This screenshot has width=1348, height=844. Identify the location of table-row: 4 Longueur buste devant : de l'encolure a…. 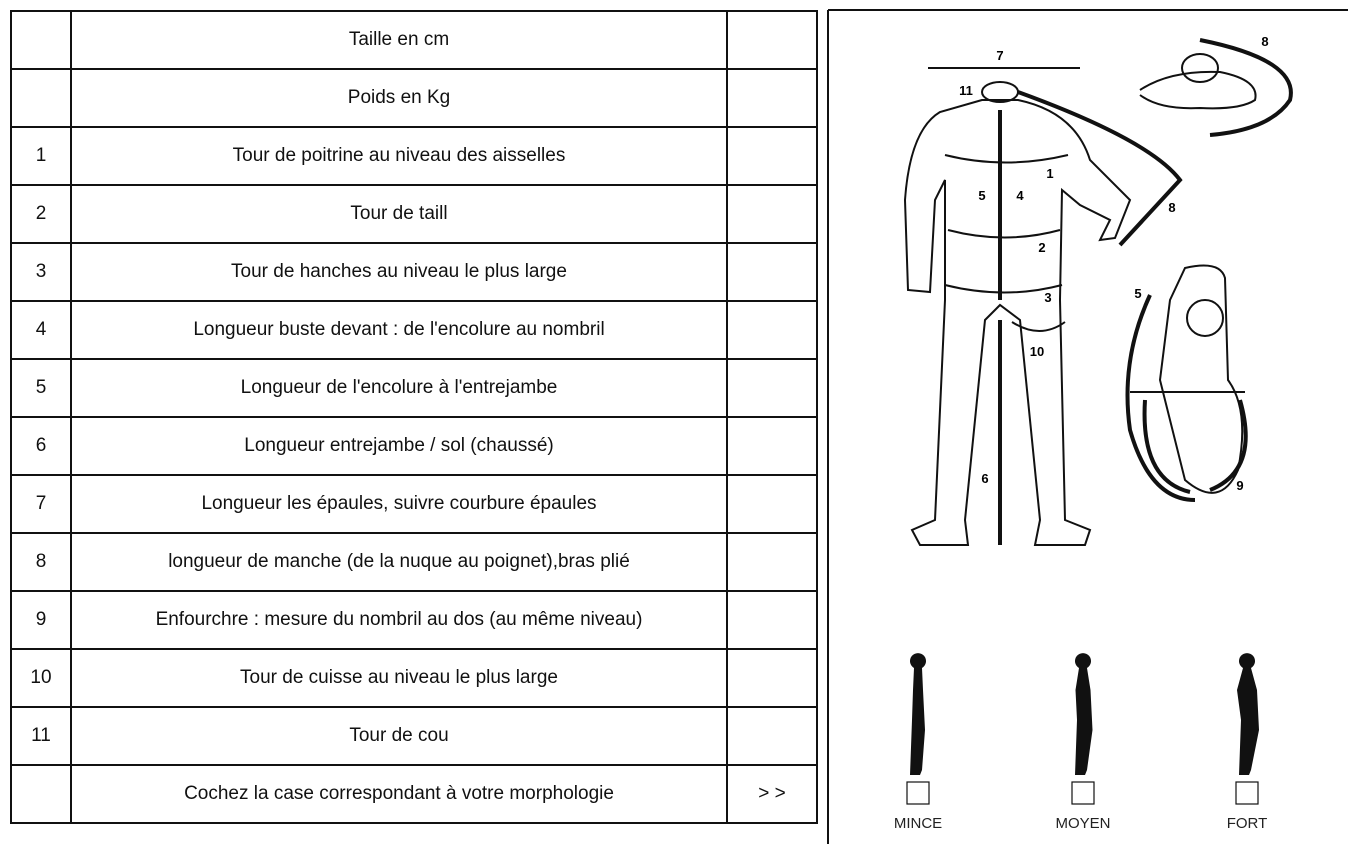
(414, 330).